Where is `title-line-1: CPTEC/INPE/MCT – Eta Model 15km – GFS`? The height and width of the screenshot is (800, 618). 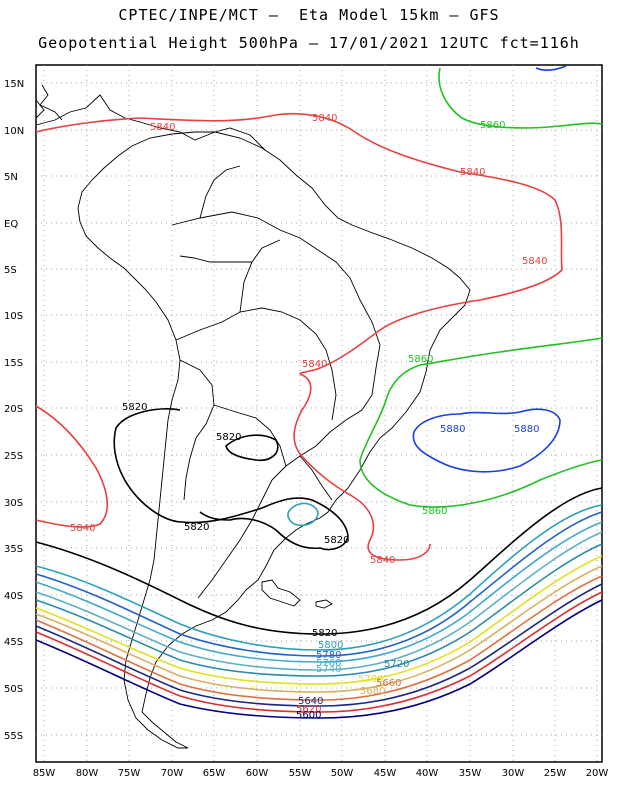 title-line-1: CPTEC/INPE/MCT – Eta Model 15km – GFS is located at coordinates (309, 15).